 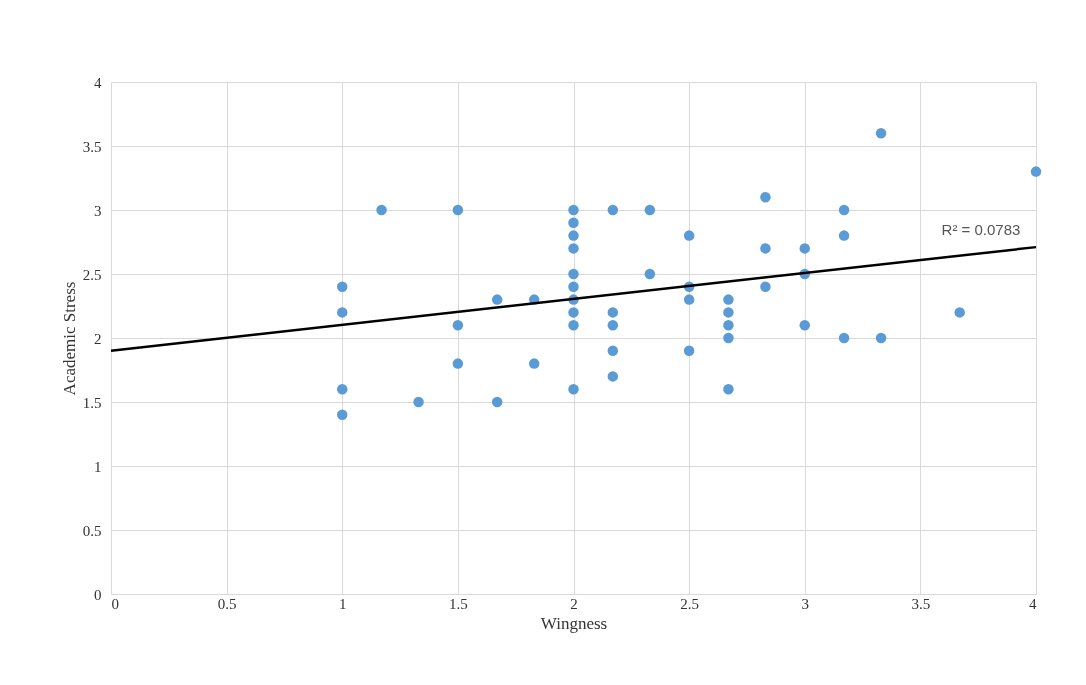 What do you see at coordinates (1033, 603) in the screenshot?
I see `x-tick-label: 4` at bounding box center [1033, 603].